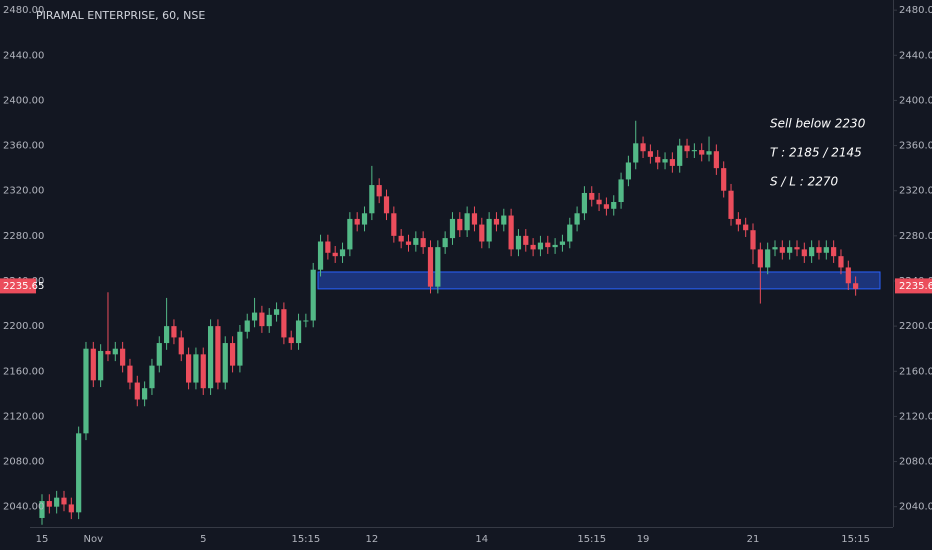  Describe the element at coordinates (915, 371) in the screenshot. I see `y-tick-label: 2160.00` at that location.